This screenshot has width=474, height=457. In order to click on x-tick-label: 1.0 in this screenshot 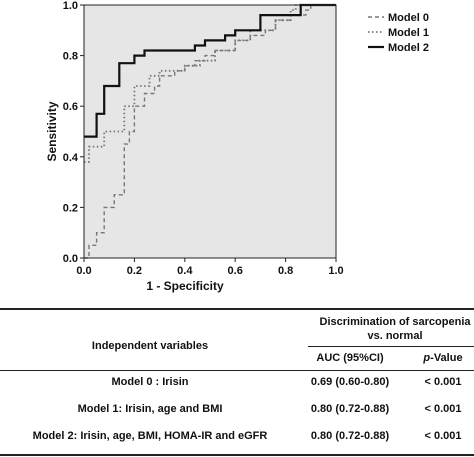, I will do `click(335, 271)`.